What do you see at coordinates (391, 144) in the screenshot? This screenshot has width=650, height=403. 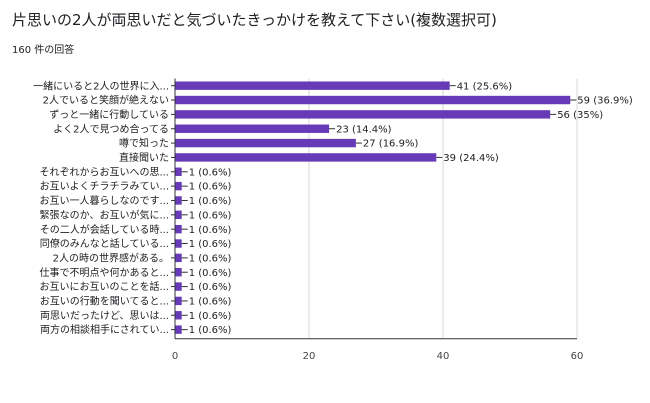 I see `value-label: 27 (16.9%)` at bounding box center [391, 144].